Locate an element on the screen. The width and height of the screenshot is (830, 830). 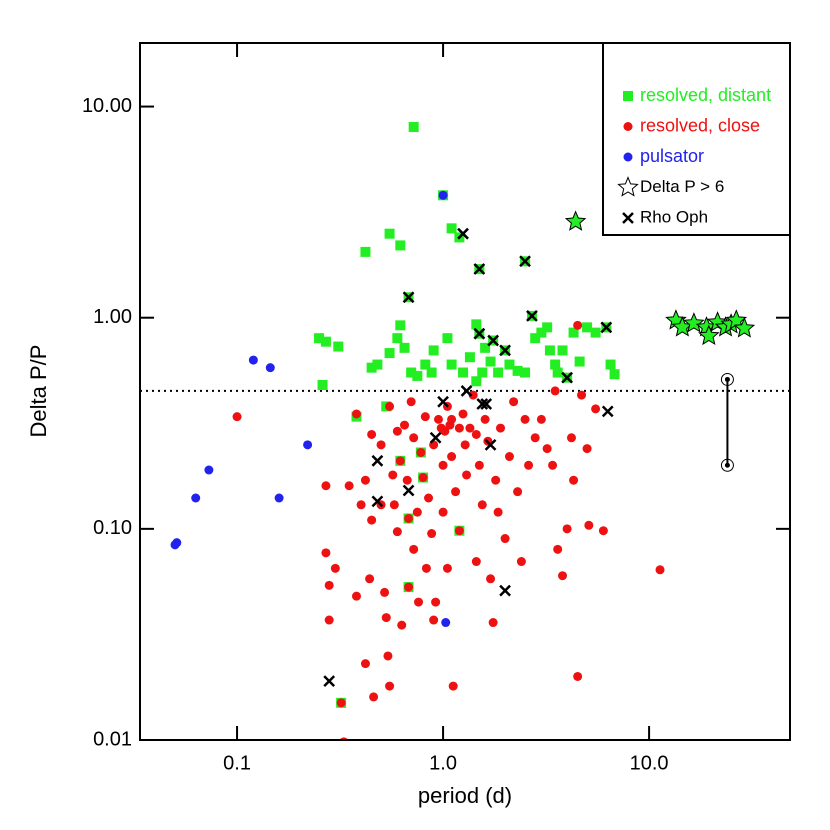
segment-end-dot is located at coordinates (727, 379).